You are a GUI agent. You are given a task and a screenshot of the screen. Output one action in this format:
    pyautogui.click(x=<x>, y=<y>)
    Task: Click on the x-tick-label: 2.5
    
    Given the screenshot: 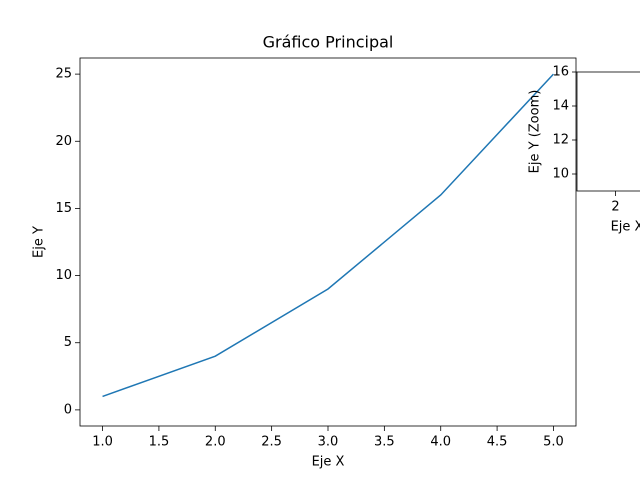 What is the action you would take?
    pyautogui.click(x=271, y=442)
    